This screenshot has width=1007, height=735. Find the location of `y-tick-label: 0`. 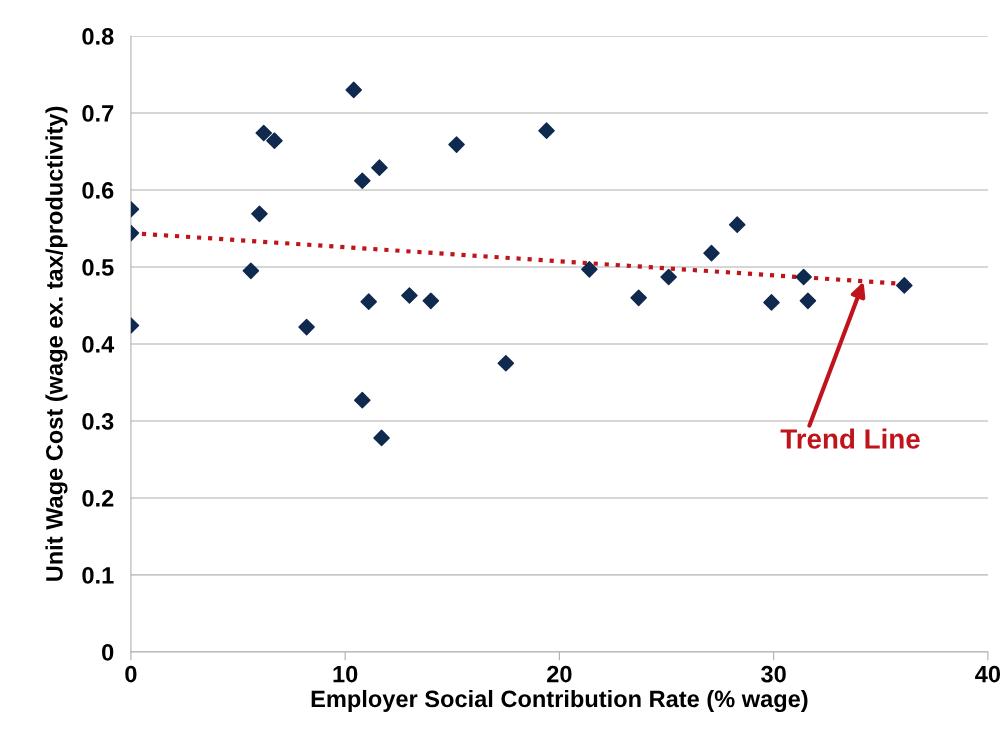

y-tick-label: 0 is located at coordinates (108, 652).